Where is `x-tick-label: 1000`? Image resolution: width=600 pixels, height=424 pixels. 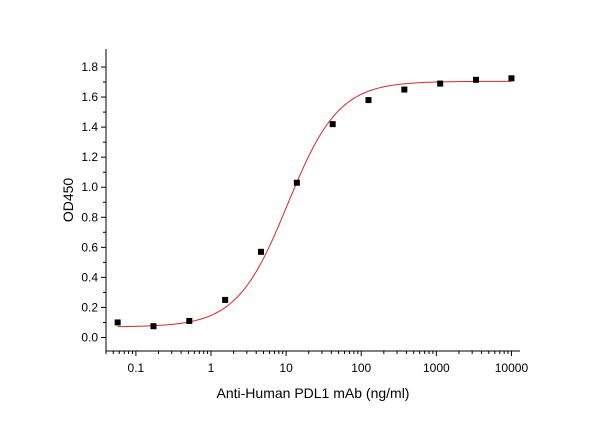
x-tick-label: 1000 is located at coordinates (436, 368).